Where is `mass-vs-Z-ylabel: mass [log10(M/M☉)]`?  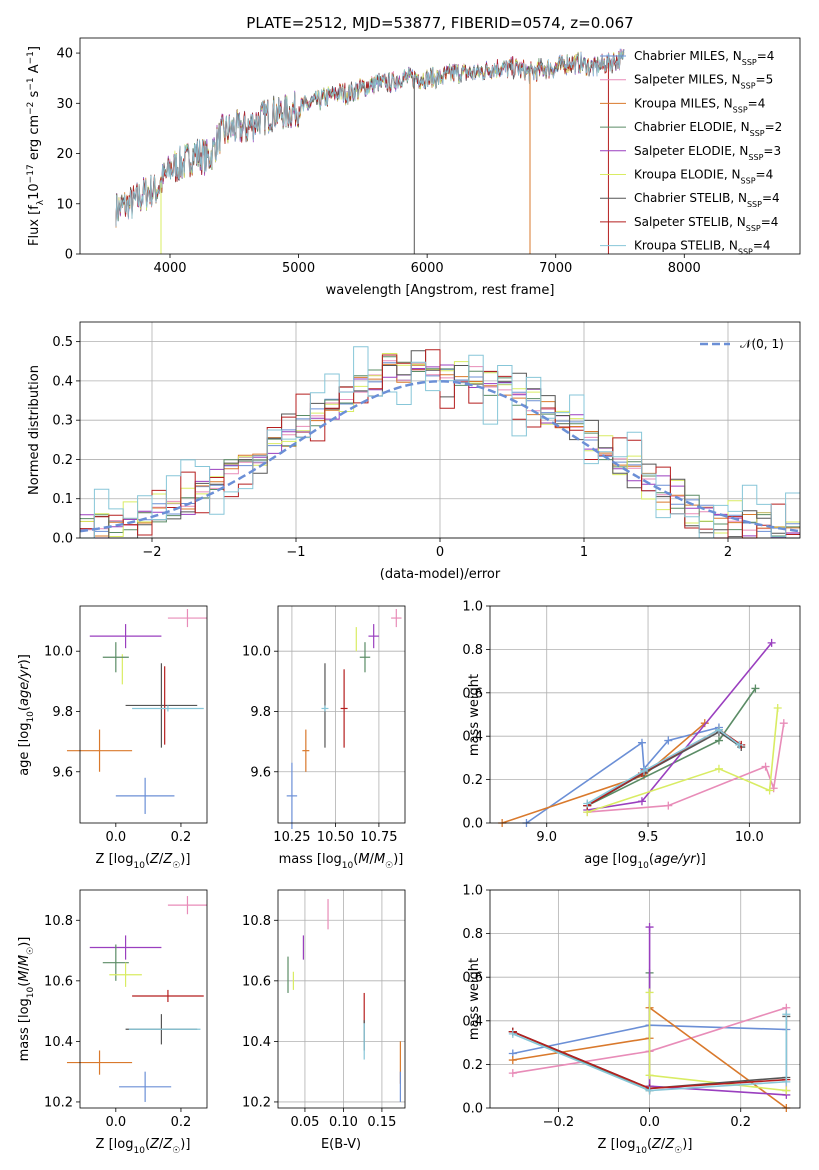
mass-vs-Z-ylabel: mass [log10(M/M☉)] is located at coordinates (26, 999).